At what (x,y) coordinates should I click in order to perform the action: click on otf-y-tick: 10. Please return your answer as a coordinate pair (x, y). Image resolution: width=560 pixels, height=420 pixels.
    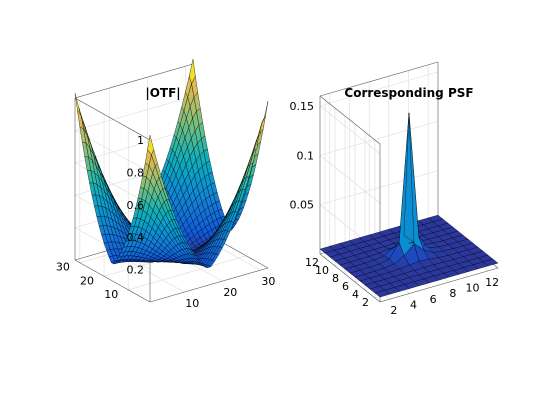
    Looking at the image, I should click on (111, 294).